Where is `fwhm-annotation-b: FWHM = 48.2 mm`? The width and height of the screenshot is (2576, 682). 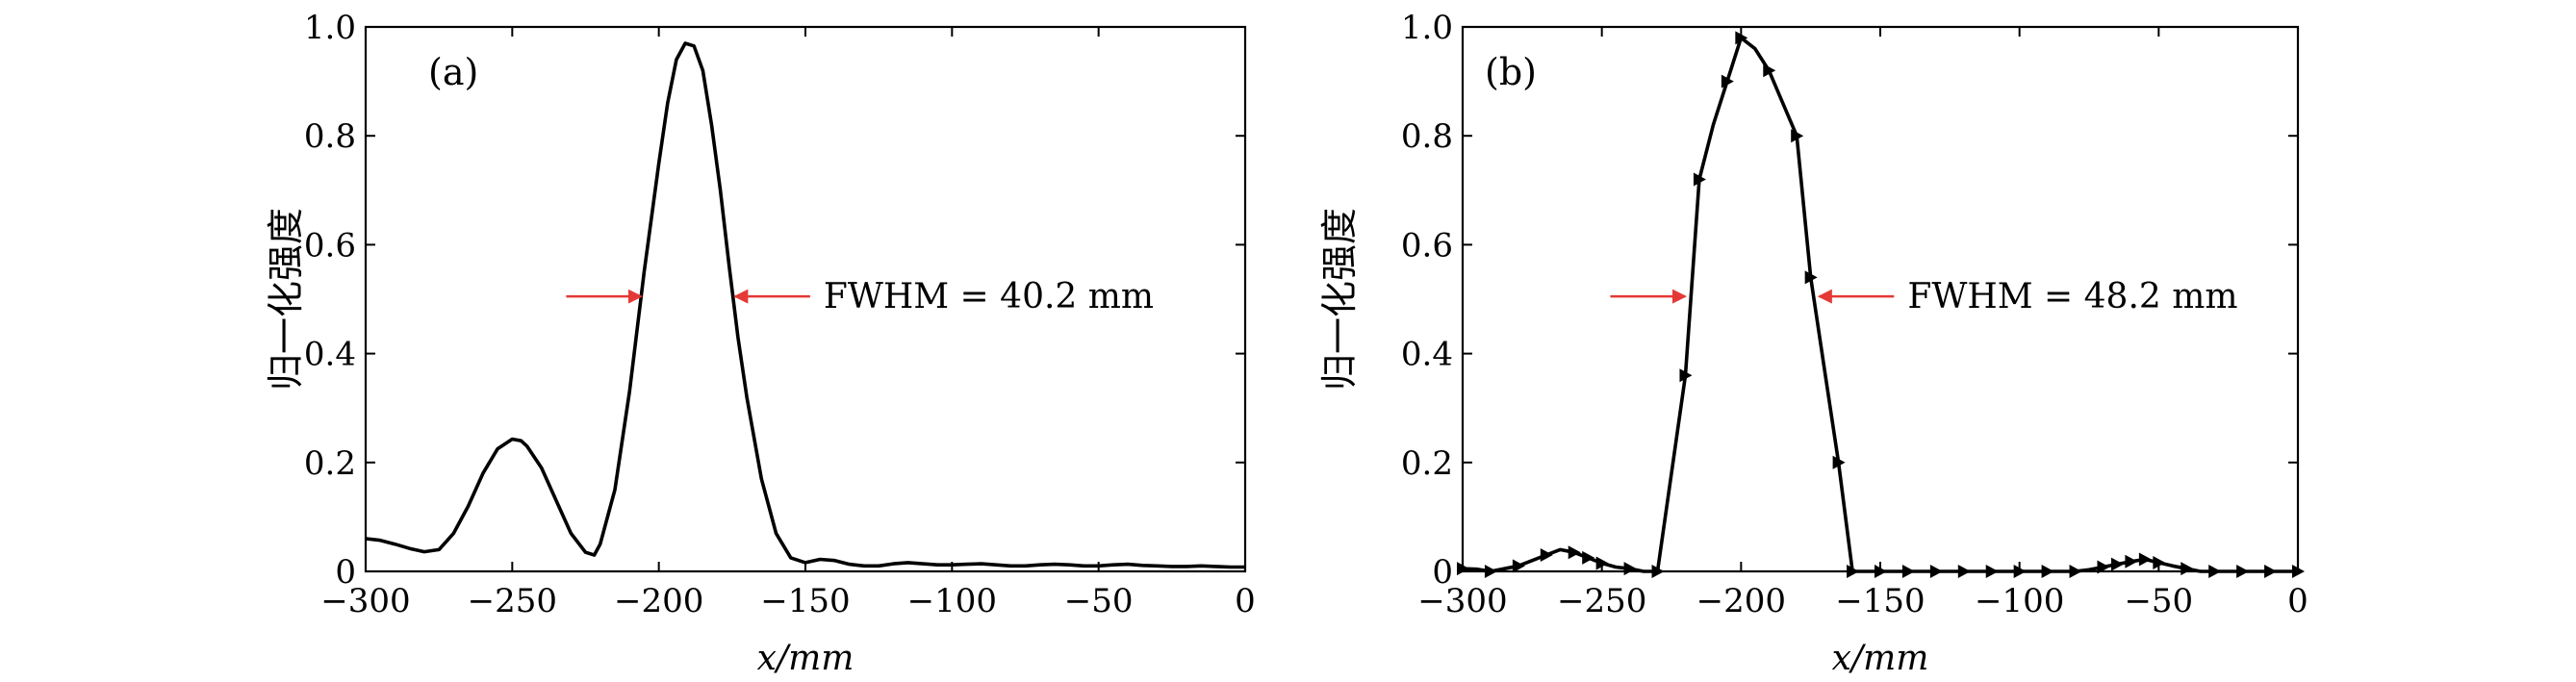
fwhm-annotation-b: FWHM = 48.2 mm is located at coordinates (2072, 296).